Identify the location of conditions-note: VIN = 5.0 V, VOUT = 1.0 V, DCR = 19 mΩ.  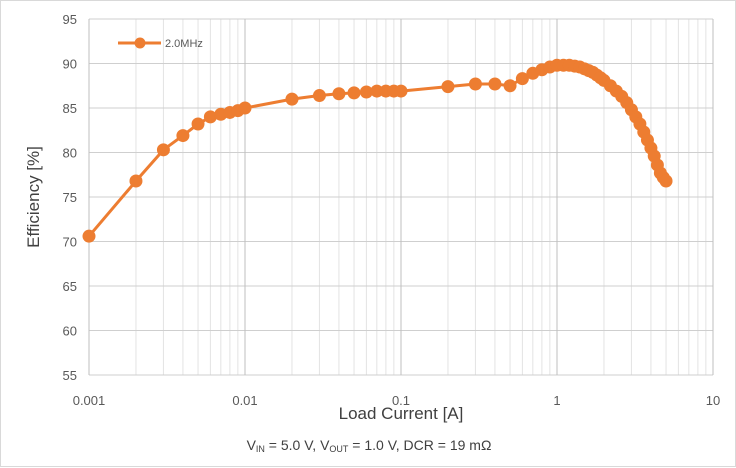
(368, 445).